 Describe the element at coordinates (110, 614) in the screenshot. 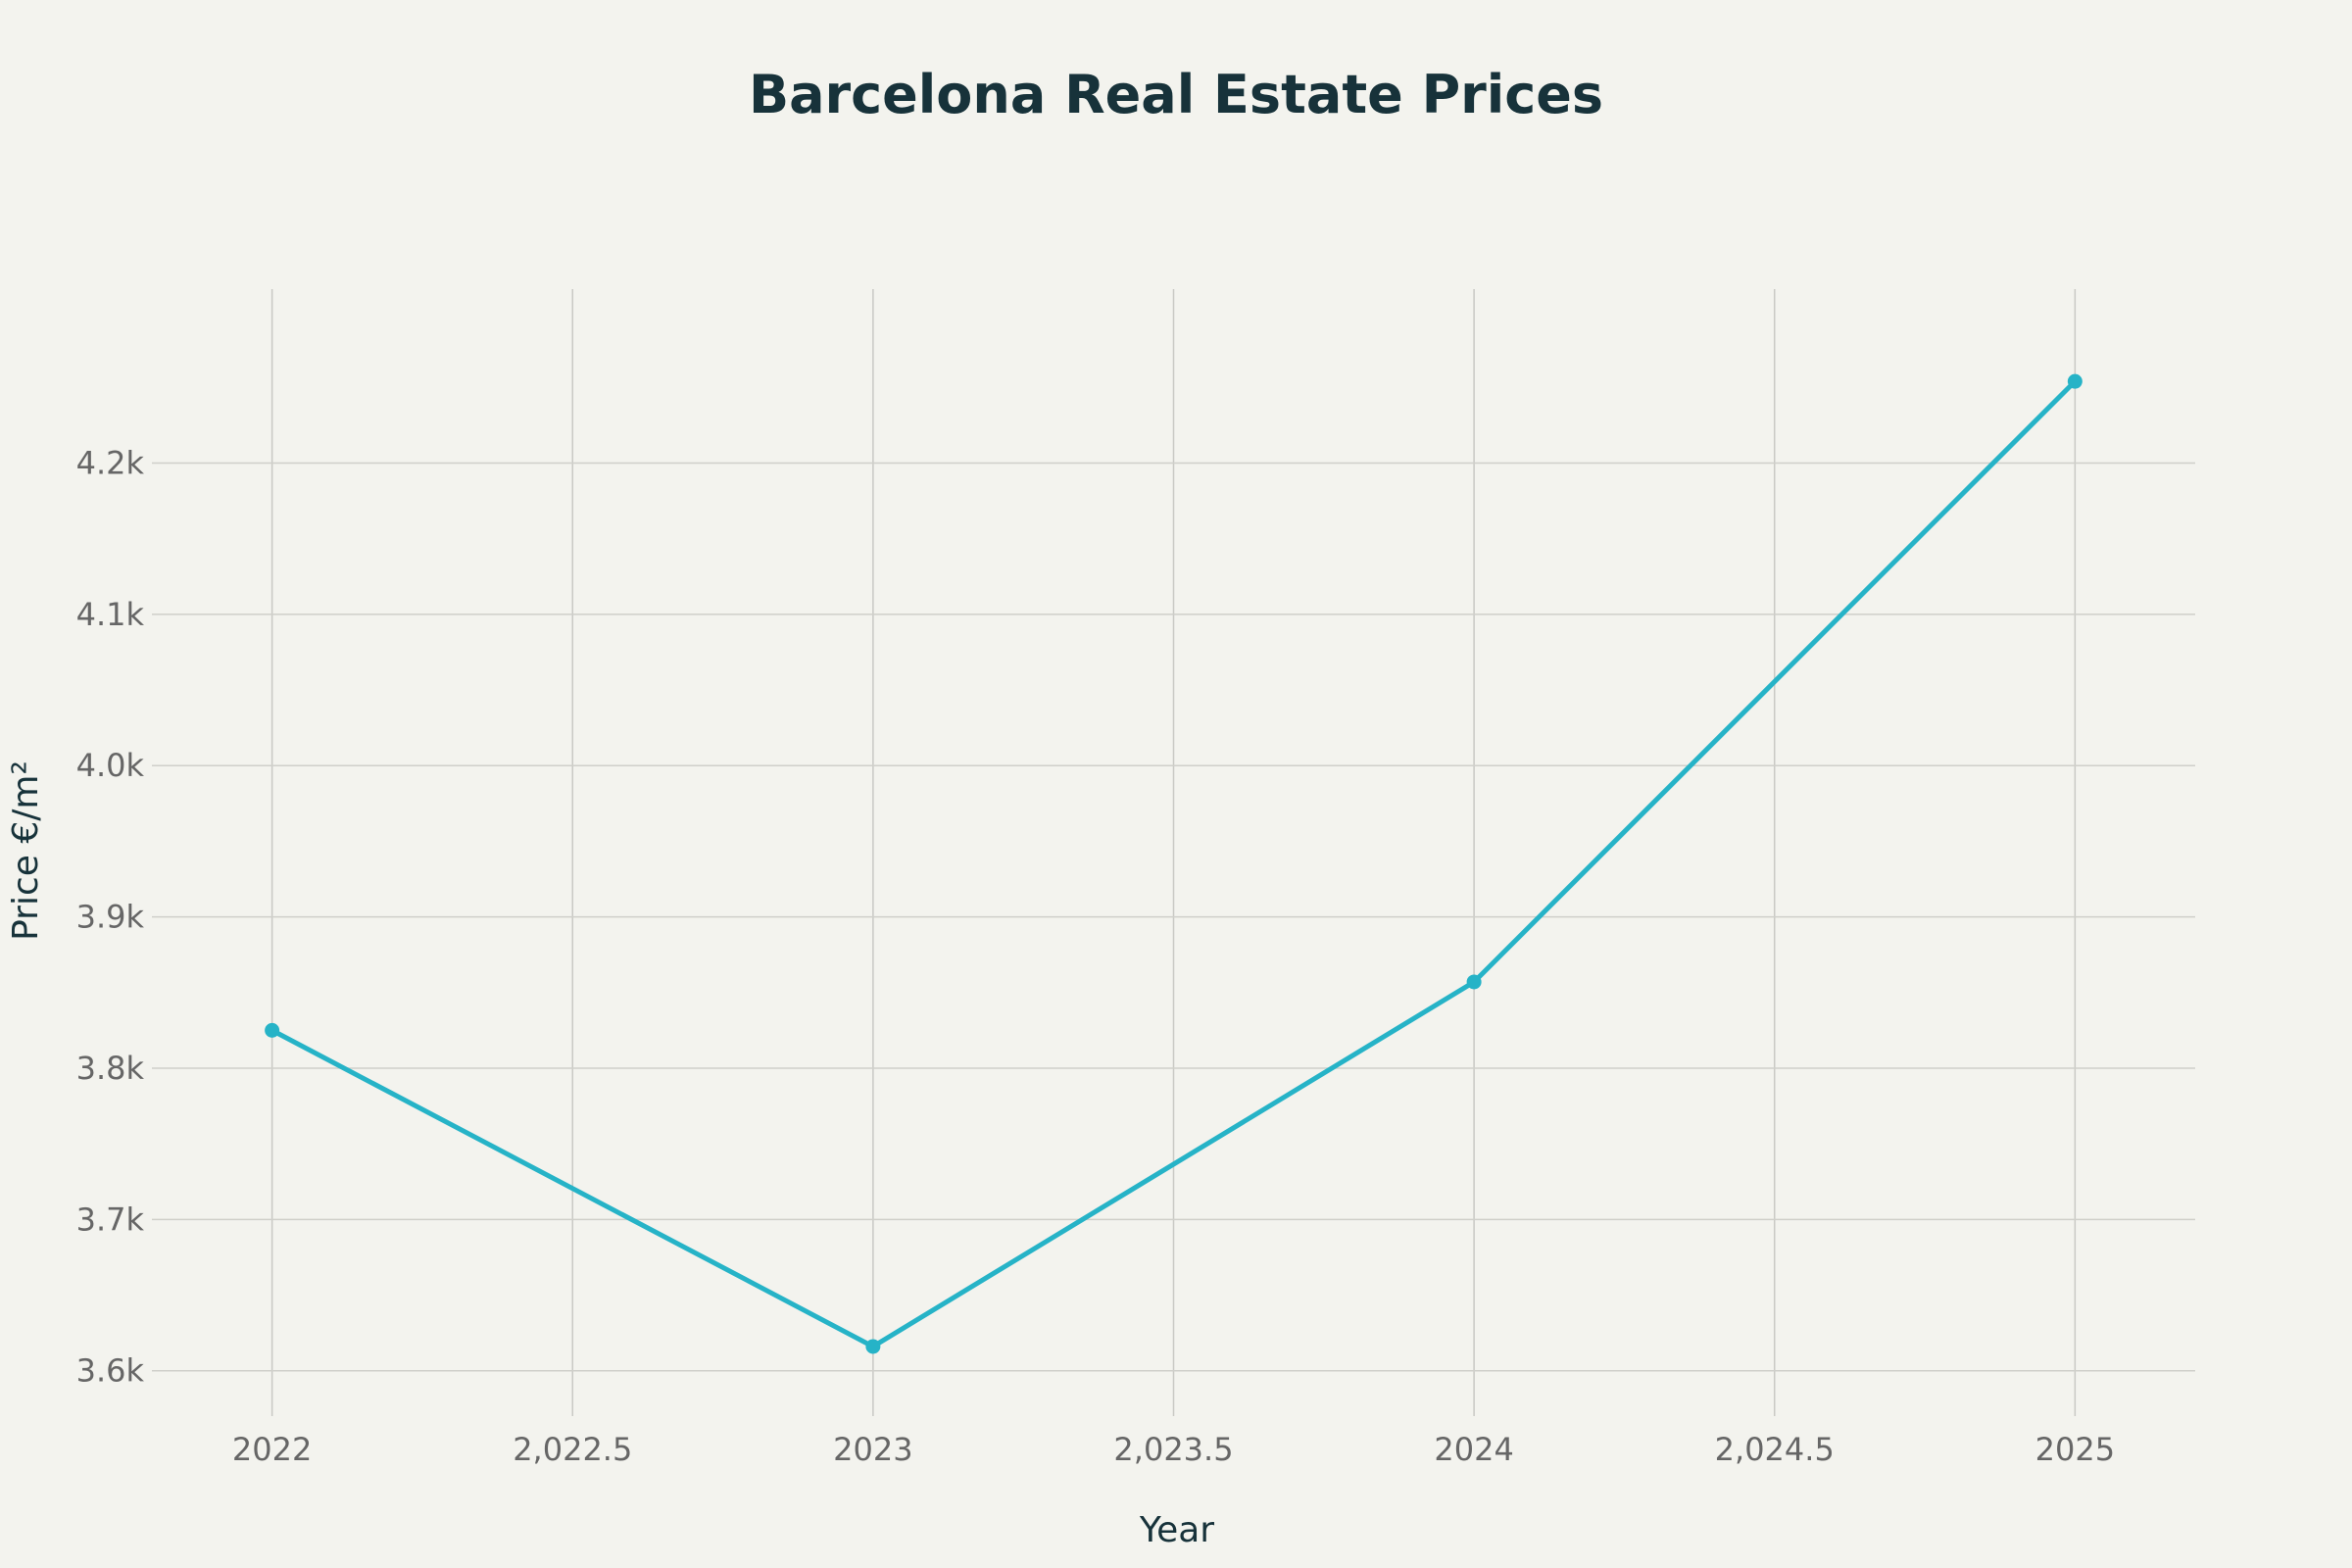

I see `y-tick-label: 4.1k` at that location.